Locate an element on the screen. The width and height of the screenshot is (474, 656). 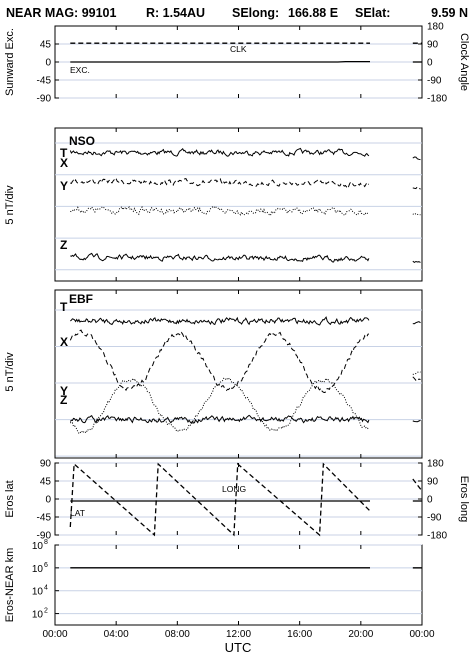
x-tick-label: 08:00 is located at coordinates (177, 634).